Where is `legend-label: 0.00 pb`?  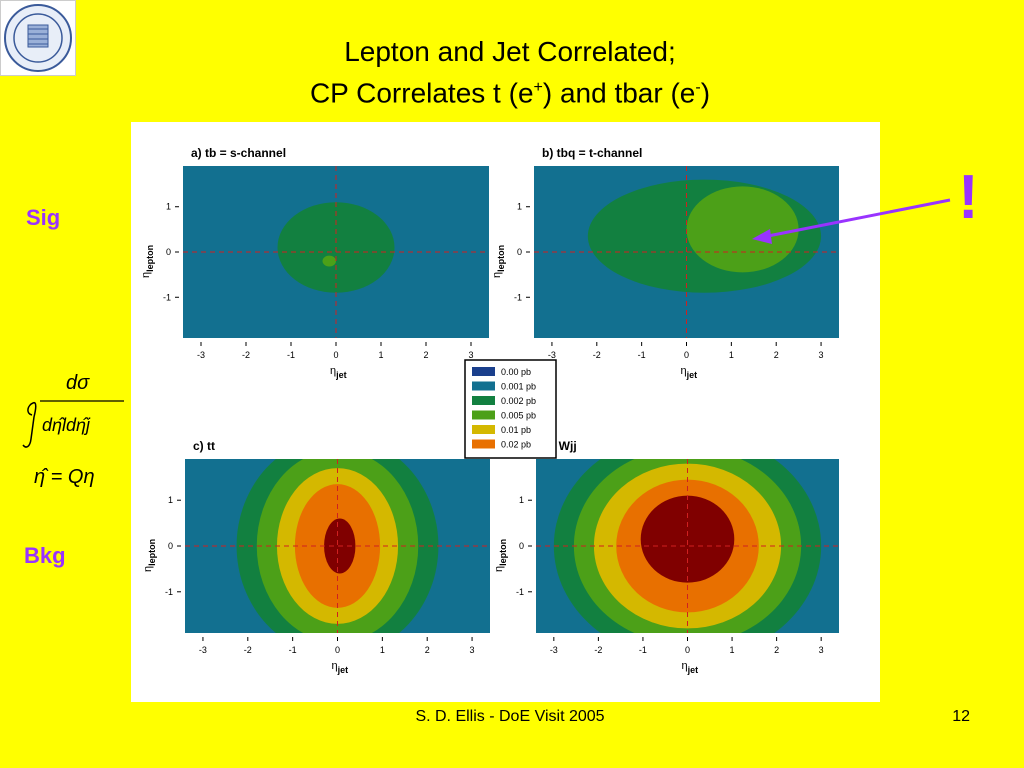 legend-label: 0.00 pb is located at coordinates (516, 372).